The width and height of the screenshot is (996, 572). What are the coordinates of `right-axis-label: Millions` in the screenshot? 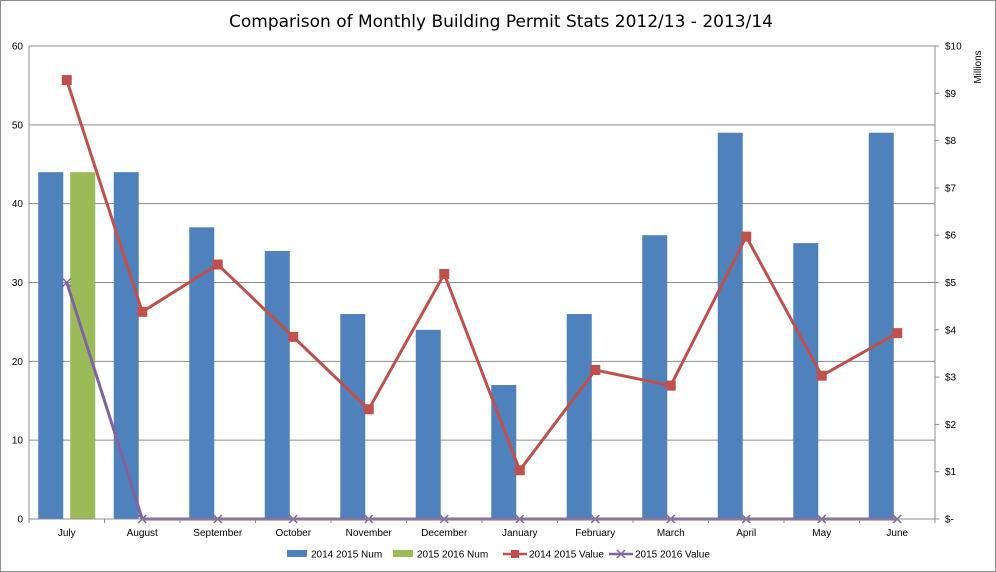 It's located at (978, 66).